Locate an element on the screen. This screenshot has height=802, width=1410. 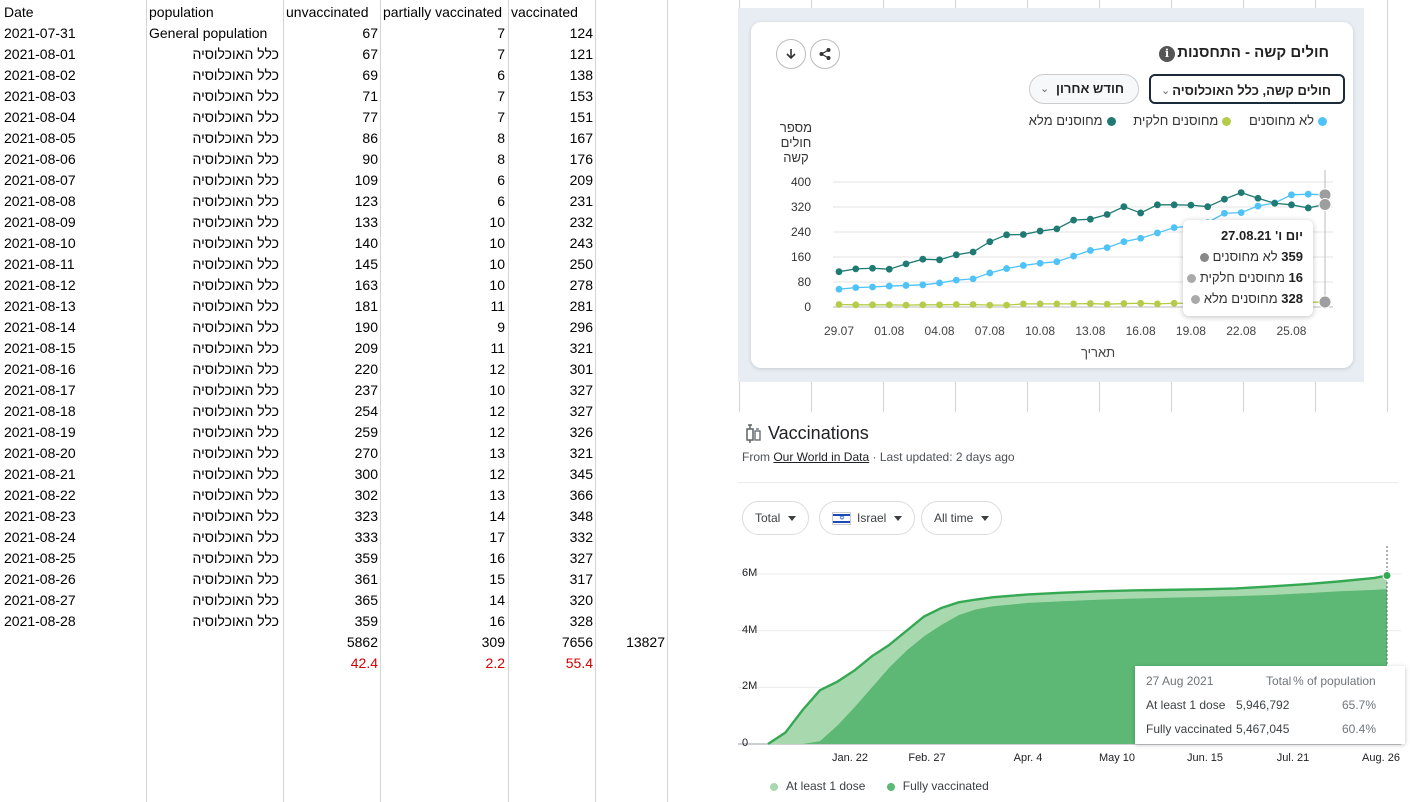
cell-vaccinated: 348 is located at coordinates (581, 516).